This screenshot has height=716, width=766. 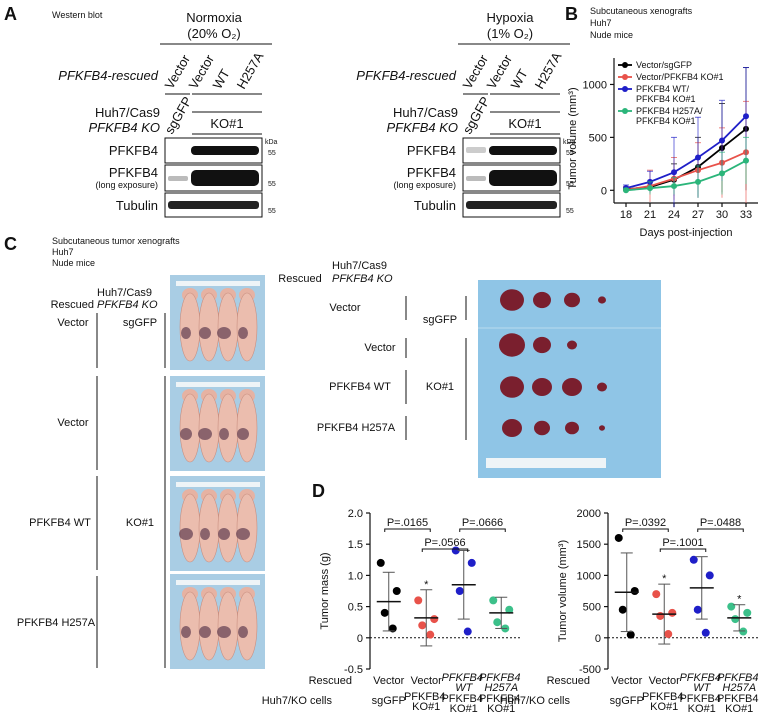 What do you see at coordinates (124, 293) in the screenshot?
I see `cells-label: Huh7/Cas9` at bounding box center [124, 293].